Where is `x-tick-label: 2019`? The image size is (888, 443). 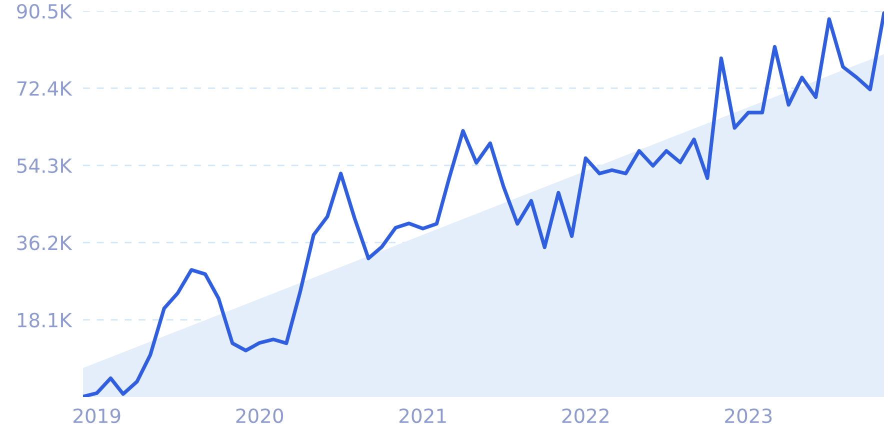
x-tick-label: 2019 is located at coordinates (97, 416).